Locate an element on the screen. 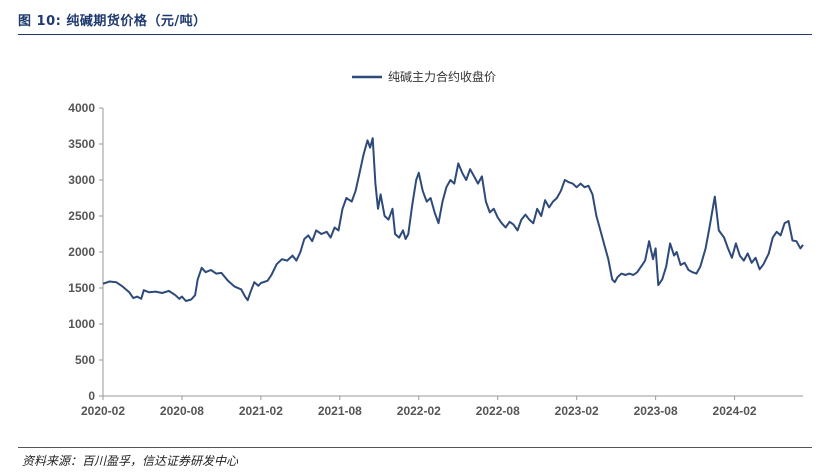 This screenshot has width=822, height=472. x-tick-label: 2024-02 is located at coordinates (735, 411).